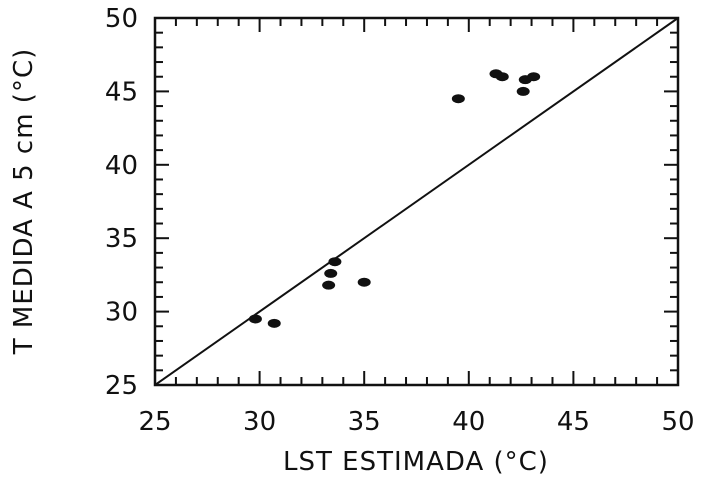  What do you see at coordinates (468, 422) in the screenshot?
I see `x-tick-label: 40` at bounding box center [468, 422].